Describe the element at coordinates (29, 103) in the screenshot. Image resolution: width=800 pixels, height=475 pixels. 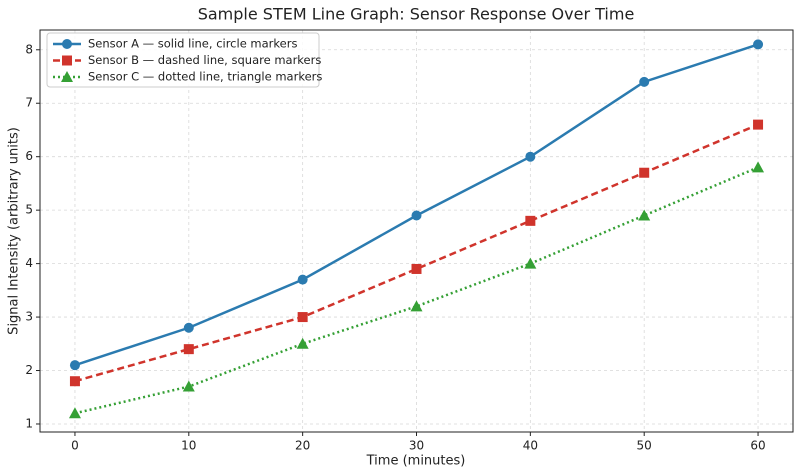
I see `y-tick-label: 7` at that location.